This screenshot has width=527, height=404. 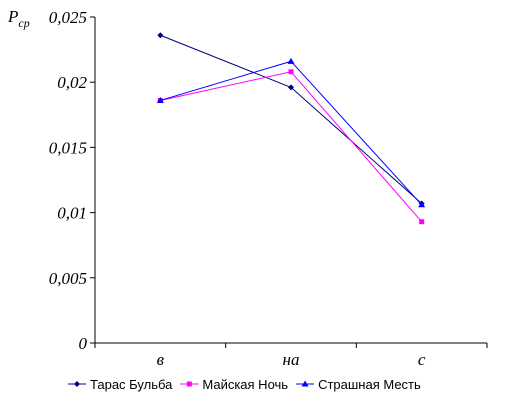 I want to click on y-tick-label: 0,005, so click(x=68, y=278).